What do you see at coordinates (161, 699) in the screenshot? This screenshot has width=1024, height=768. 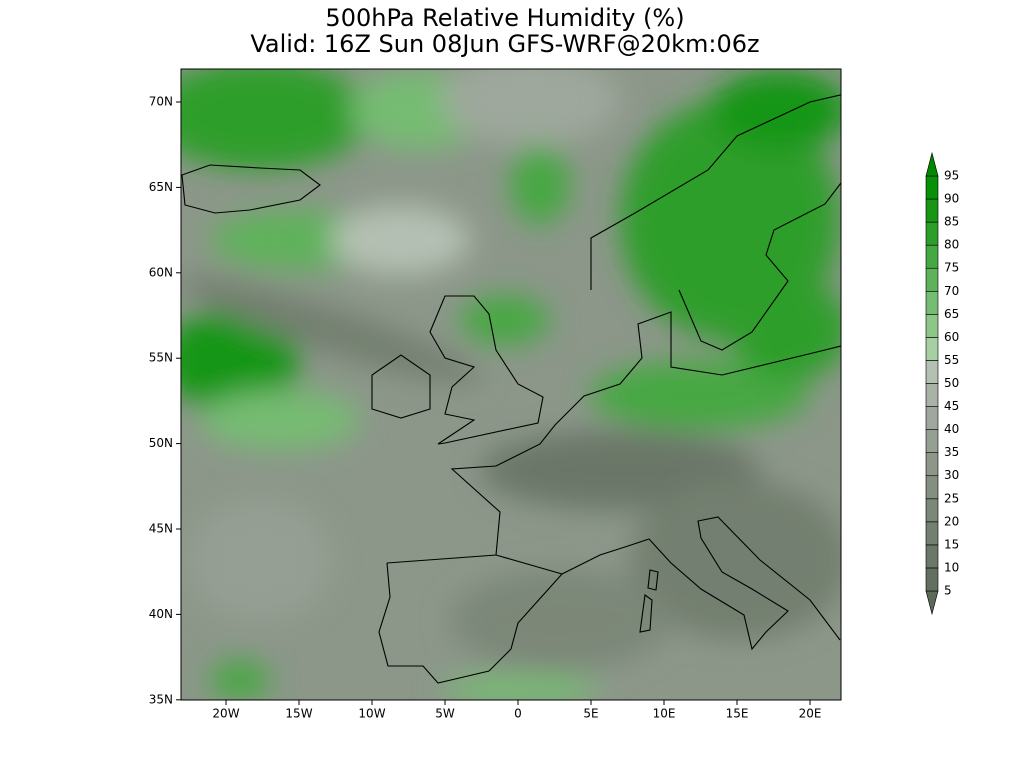 I see `lat-label: 35N` at bounding box center [161, 699].